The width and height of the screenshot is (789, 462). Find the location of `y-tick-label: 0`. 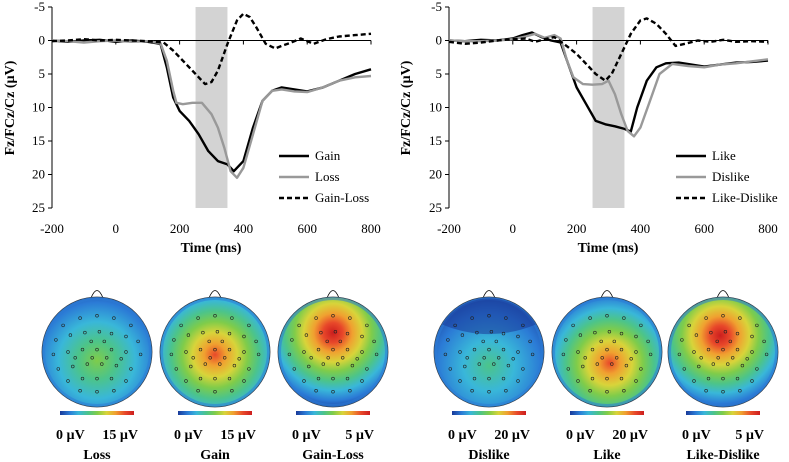

y-tick-label: 0 is located at coordinates (439, 40).